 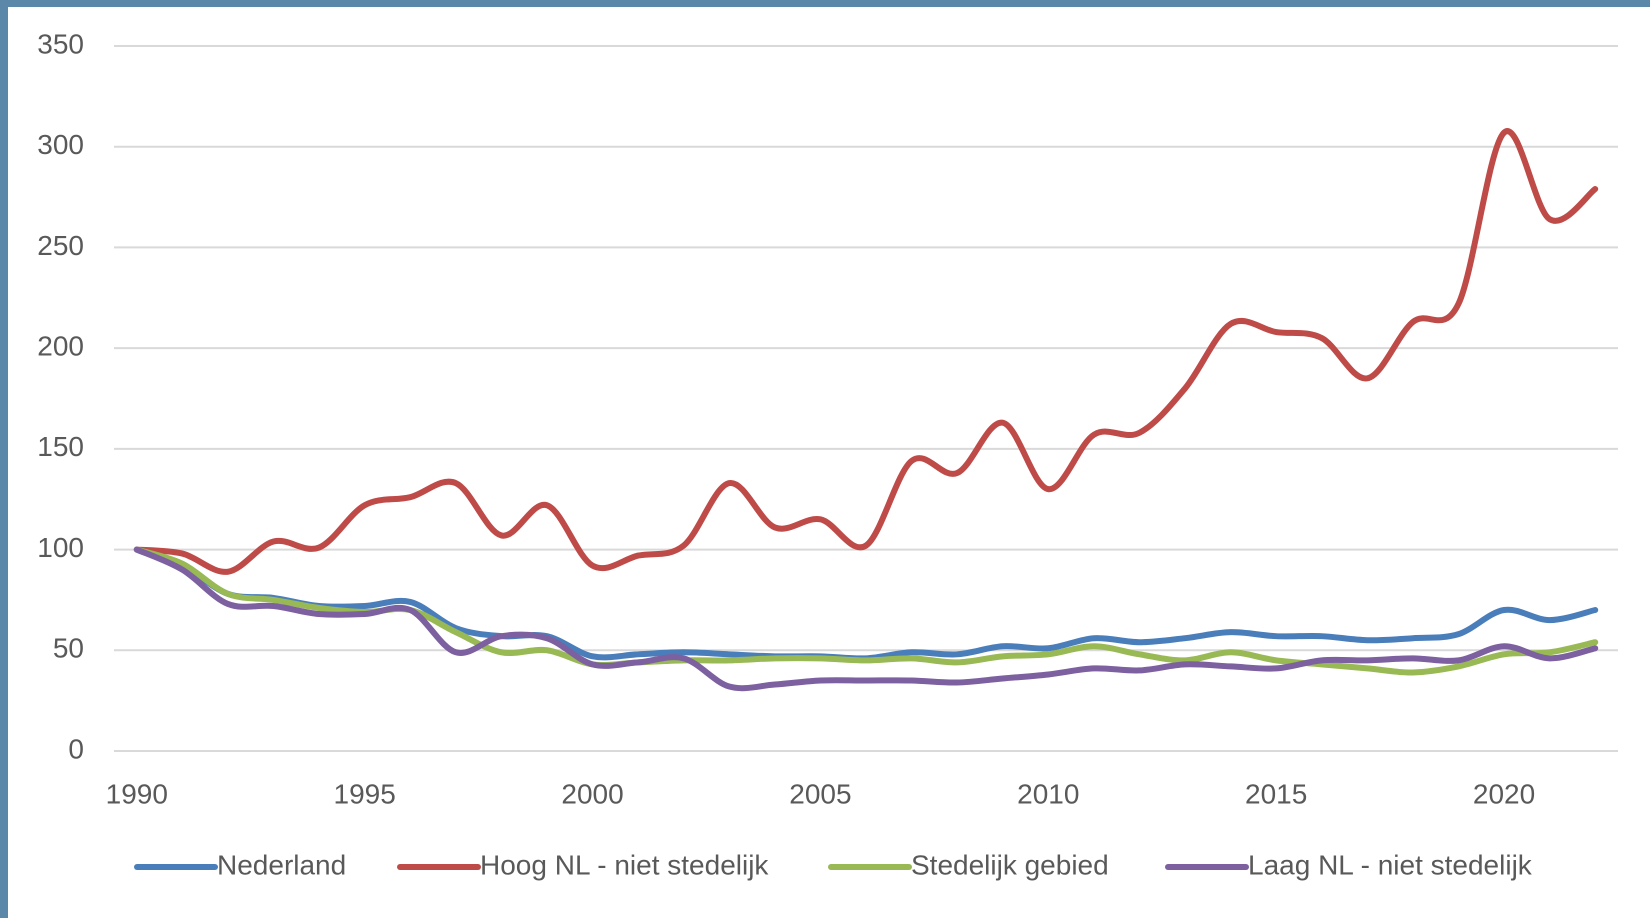 What do you see at coordinates (825, 3) in the screenshot?
I see `frame-top` at bounding box center [825, 3].